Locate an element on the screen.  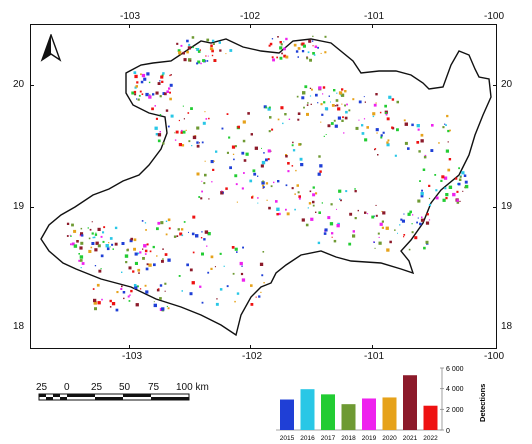
hist-x-label: 2020 is located at coordinates (389, 438).